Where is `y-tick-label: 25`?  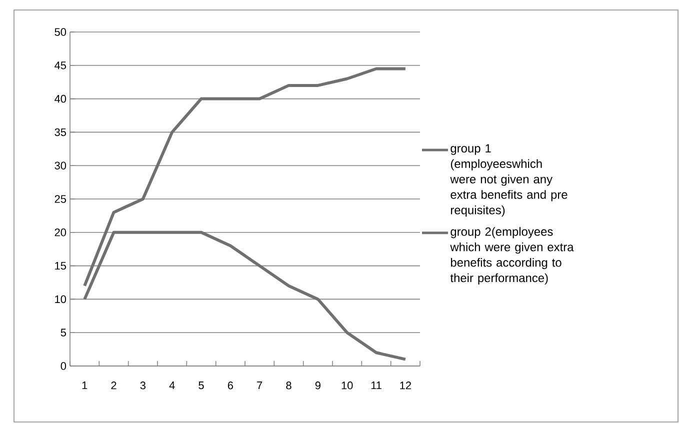
y-tick-label: 25 is located at coordinates (60, 199).